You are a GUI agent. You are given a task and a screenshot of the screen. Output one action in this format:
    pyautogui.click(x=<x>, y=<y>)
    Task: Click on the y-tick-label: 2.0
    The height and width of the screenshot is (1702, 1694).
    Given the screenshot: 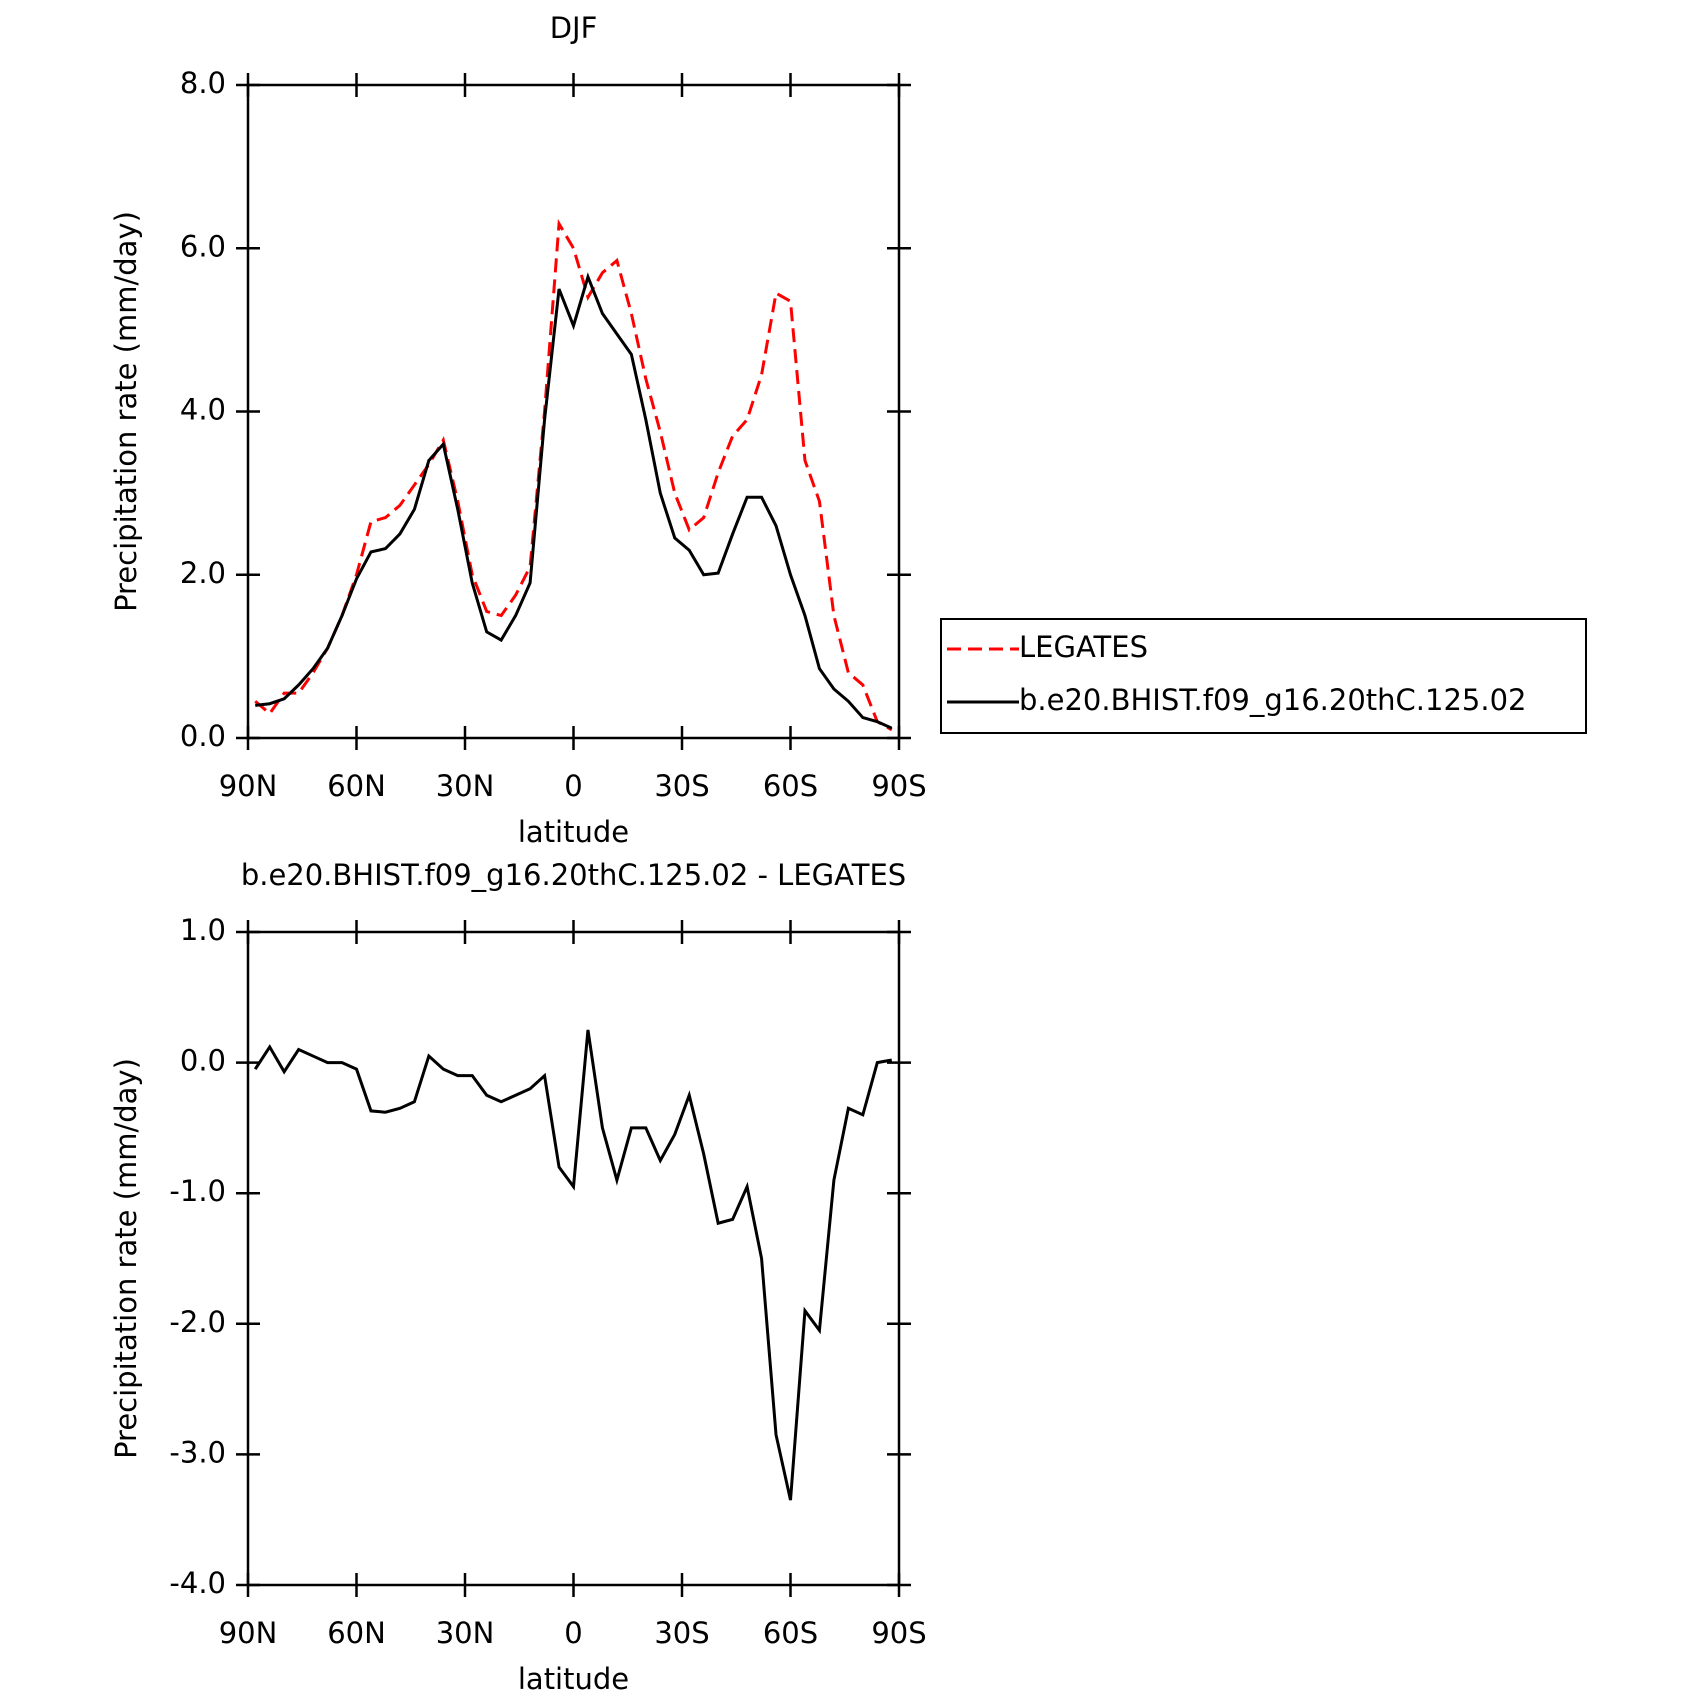 What is the action you would take?
    pyautogui.click(x=203, y=573)
    